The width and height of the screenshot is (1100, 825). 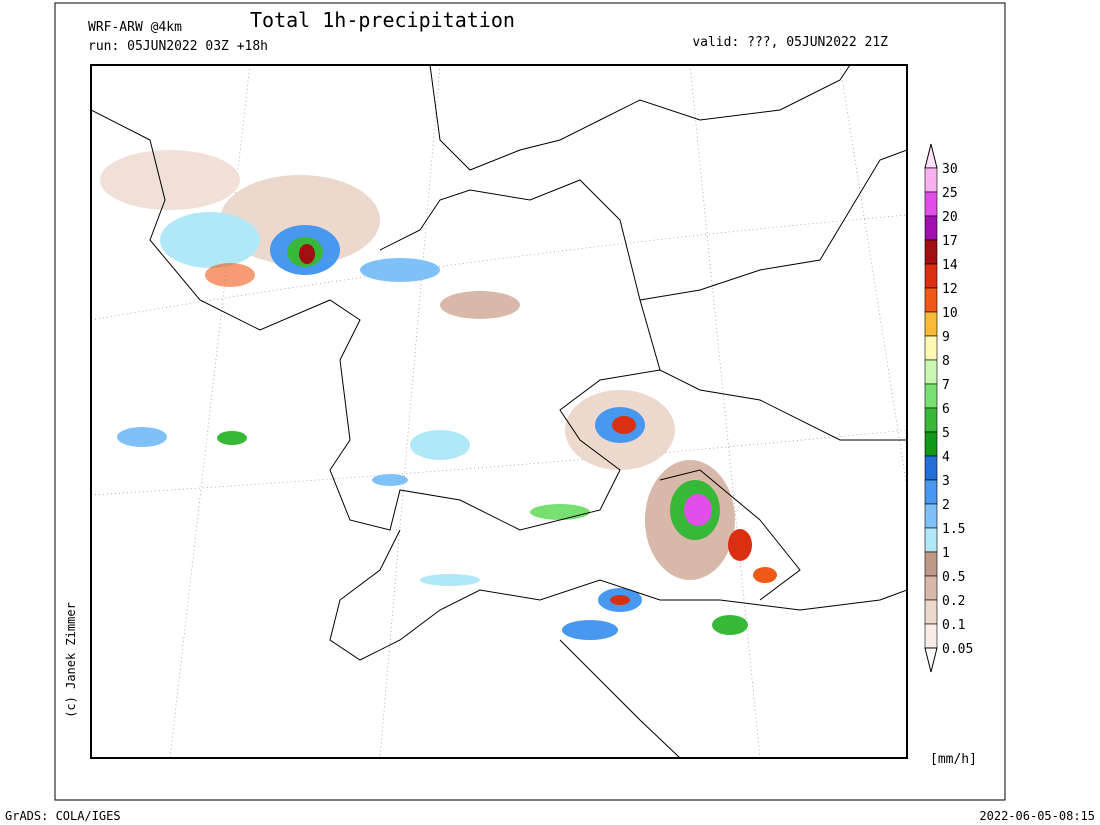 What do you see at coordinates (1037, 816) in the screenshot?
I see `footer-right: 2022-06-05-08:15` at bounding box center [1037, 816].